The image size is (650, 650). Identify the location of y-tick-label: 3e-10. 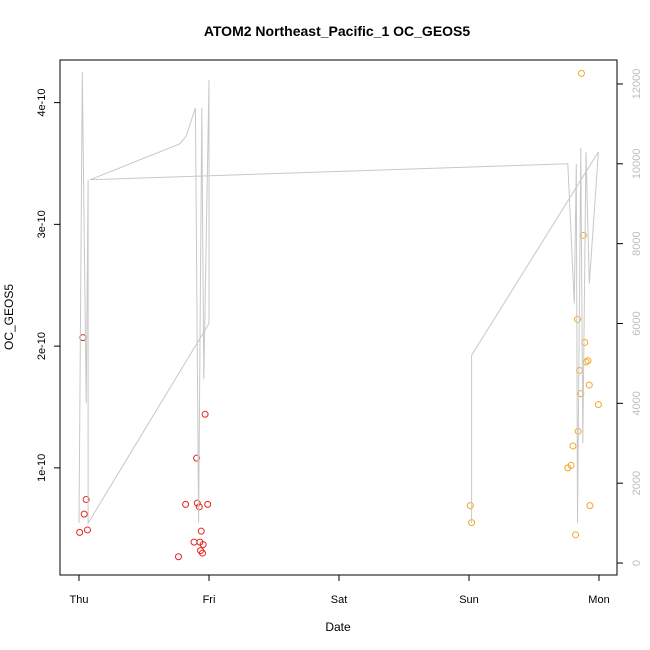
(42, 224).